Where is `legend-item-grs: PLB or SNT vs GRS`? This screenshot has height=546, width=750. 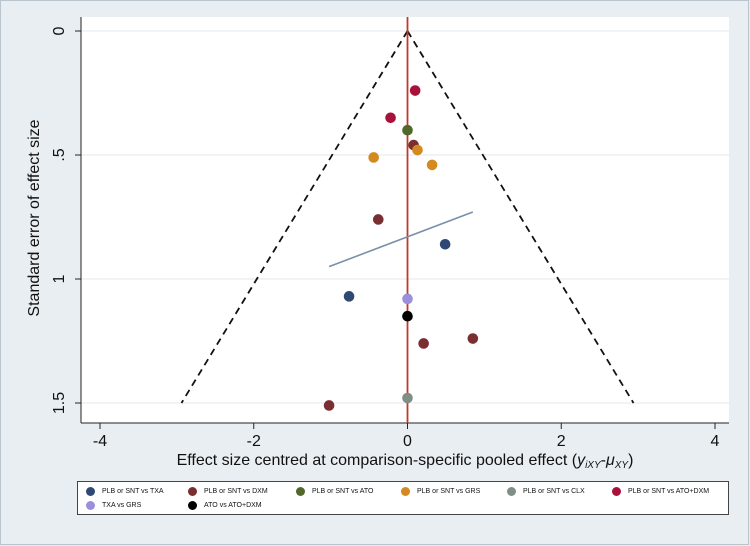
legend-item-grs: PLB or SNT vs GRS is located at coordinates (440, 491).